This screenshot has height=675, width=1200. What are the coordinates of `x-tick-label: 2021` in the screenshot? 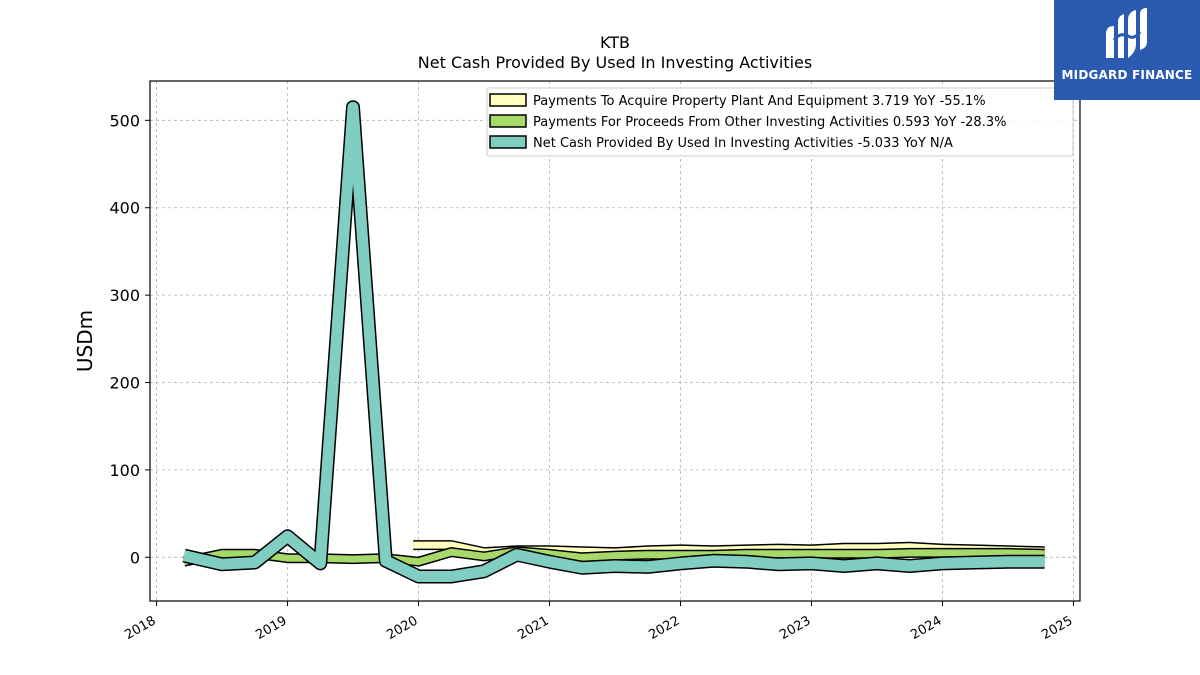 It's located at (533, 628).